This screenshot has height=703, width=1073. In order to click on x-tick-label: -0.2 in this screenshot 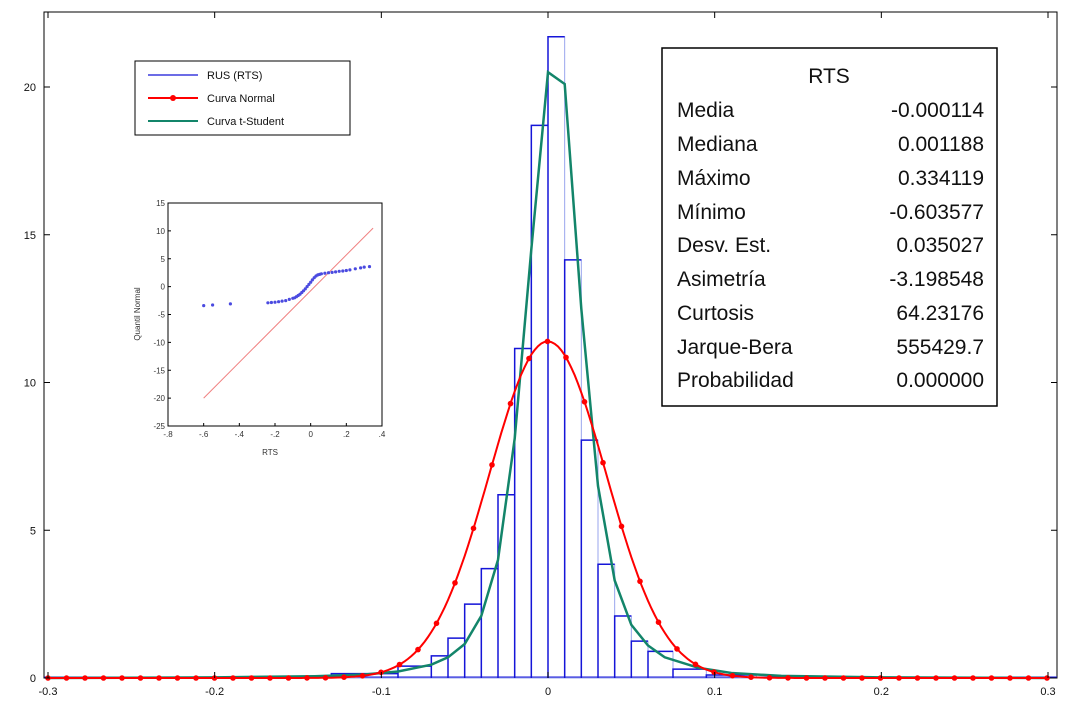, I will do `click(214, 692)`.